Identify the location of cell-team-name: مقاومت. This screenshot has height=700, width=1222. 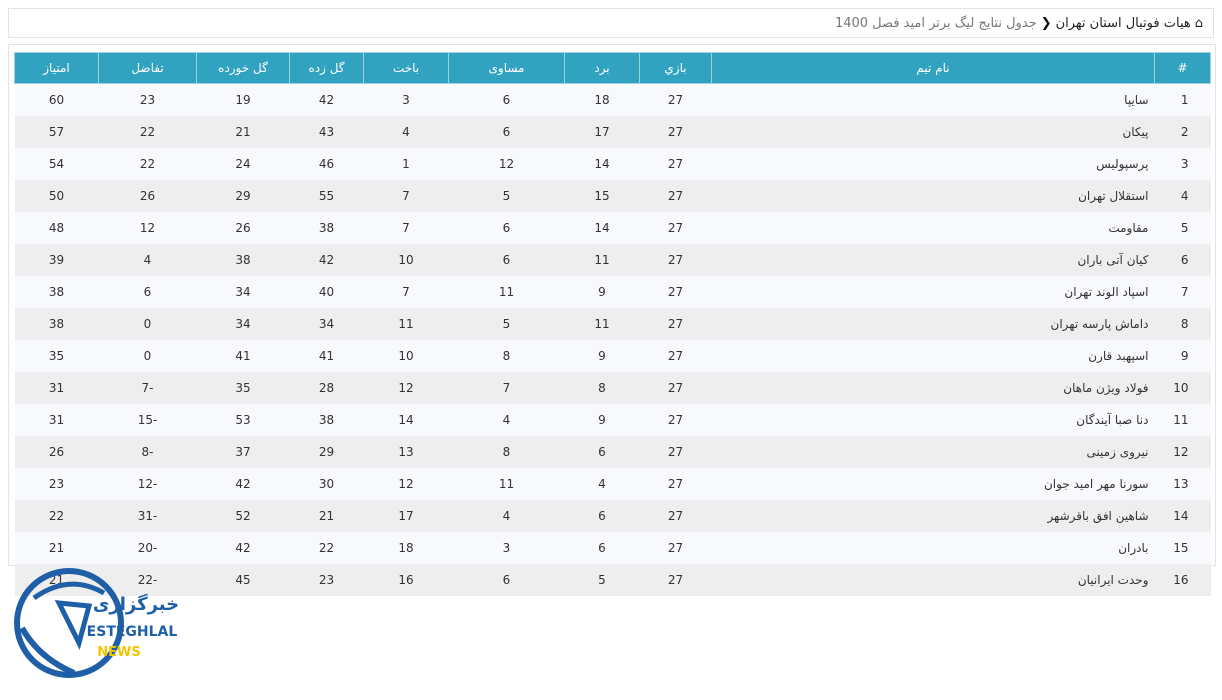
(933, 228).